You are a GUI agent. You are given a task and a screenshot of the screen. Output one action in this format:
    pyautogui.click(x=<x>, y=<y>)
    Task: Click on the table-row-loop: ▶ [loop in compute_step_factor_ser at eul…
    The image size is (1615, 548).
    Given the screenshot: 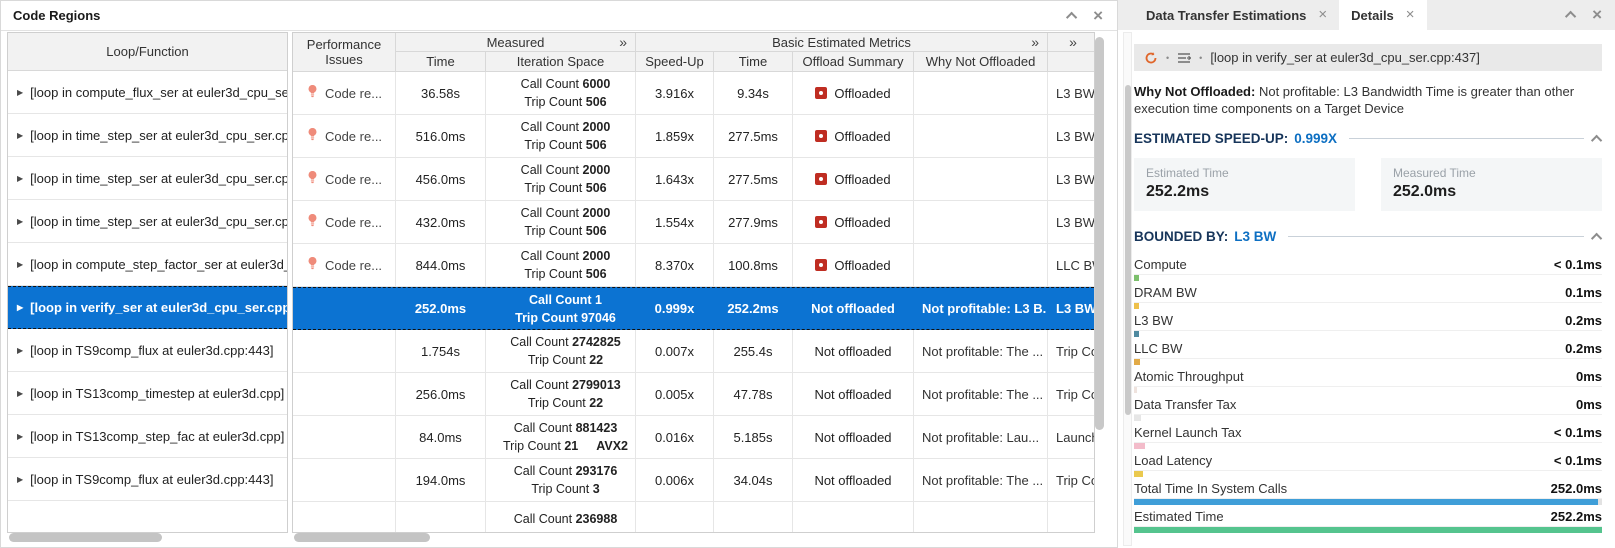 What is the action you would take?
    pyautogui.click(x=147, y=264)
    